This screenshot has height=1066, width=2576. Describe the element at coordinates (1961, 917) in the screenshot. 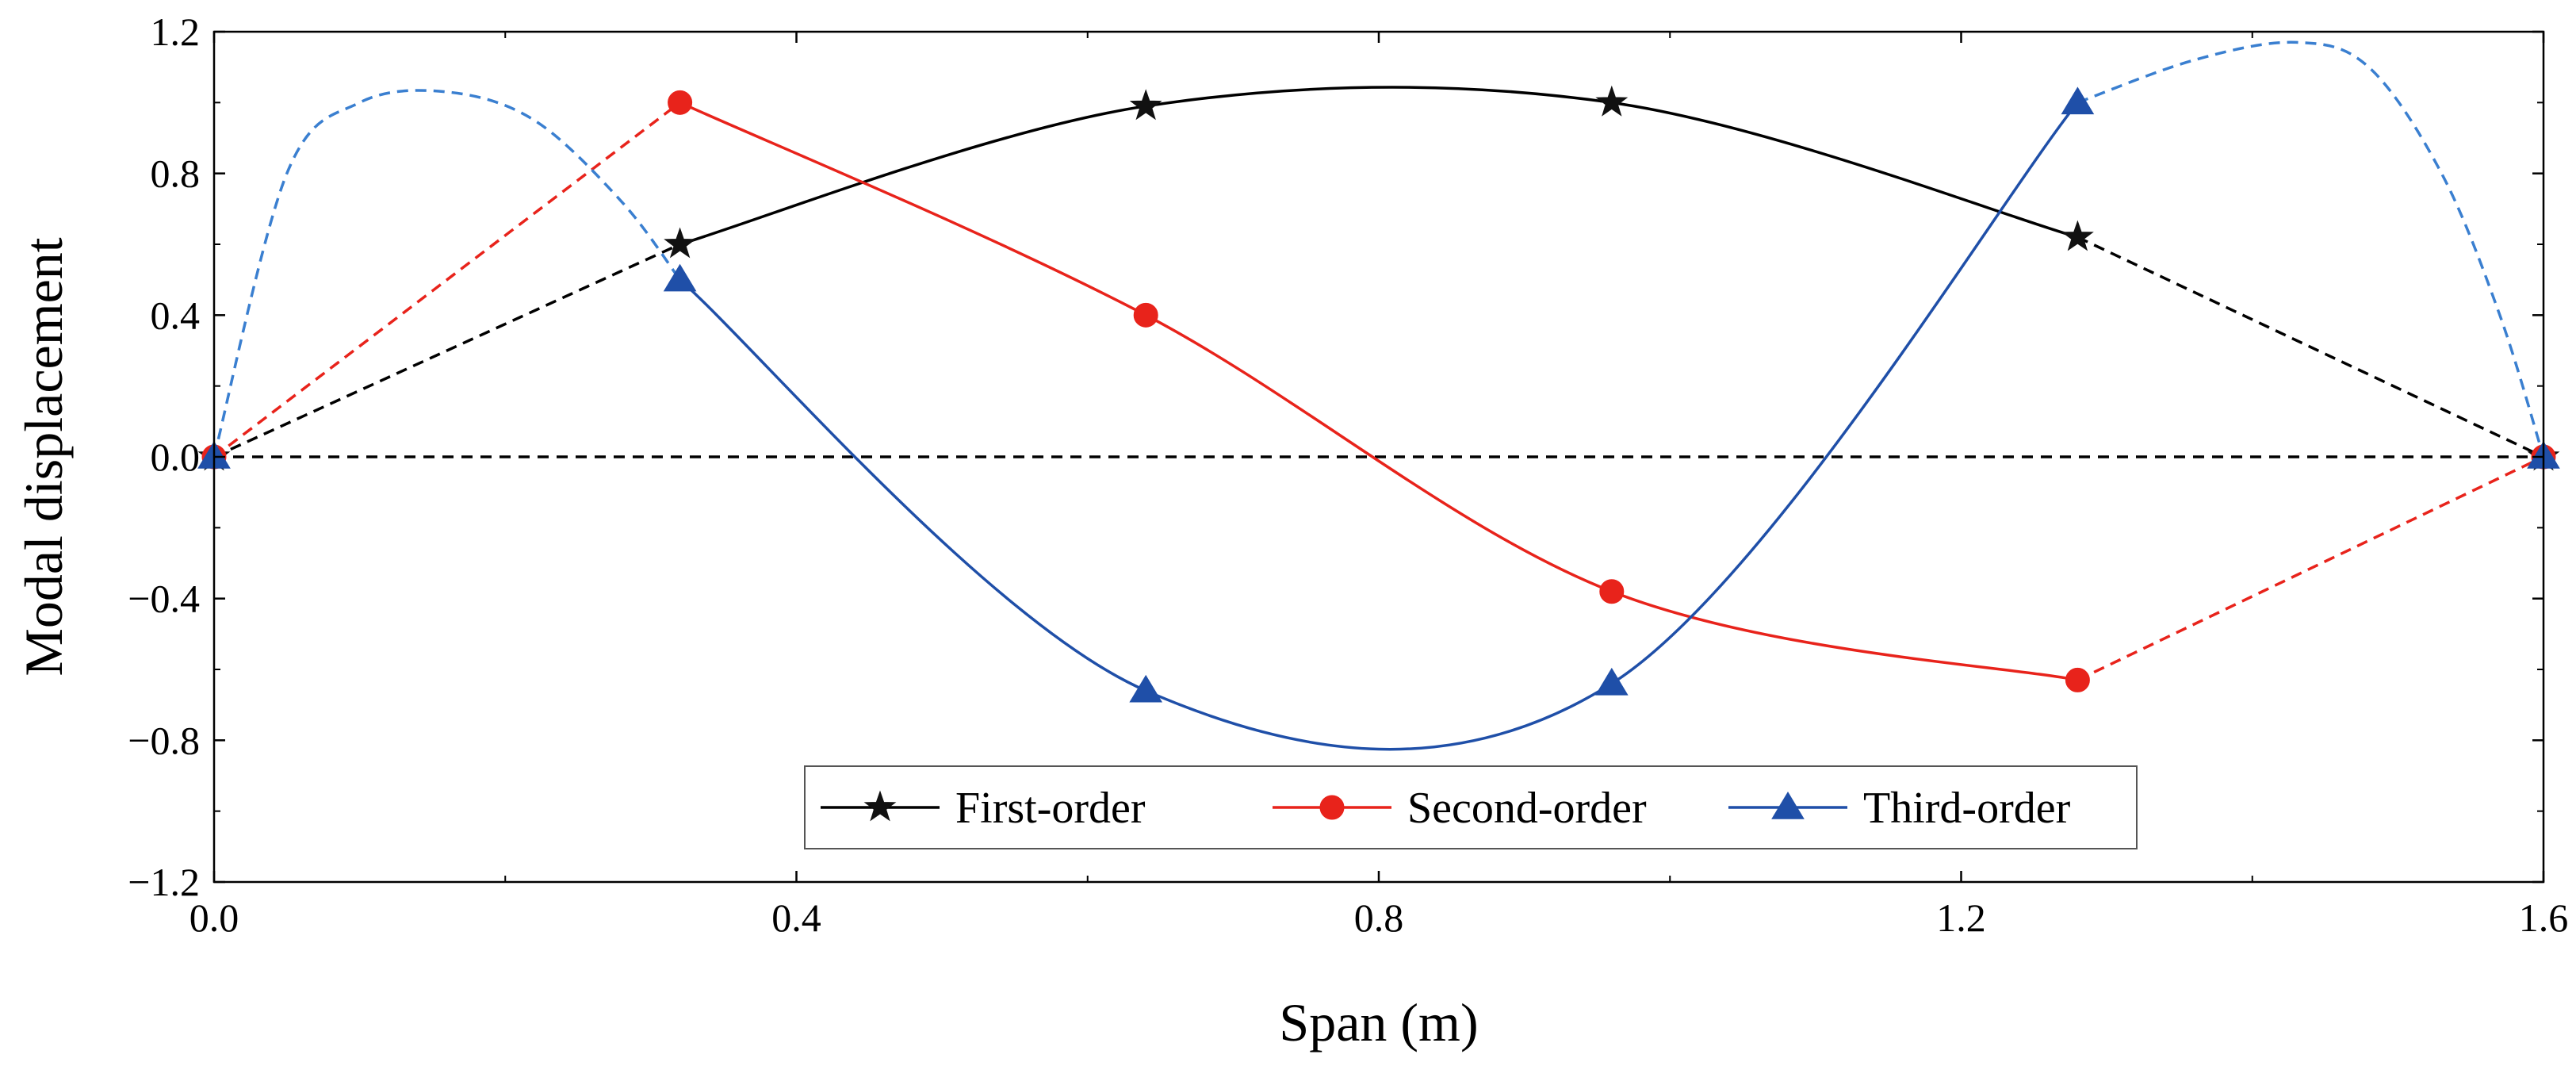

I see `x-tick-label-3: 1.2` at that location.